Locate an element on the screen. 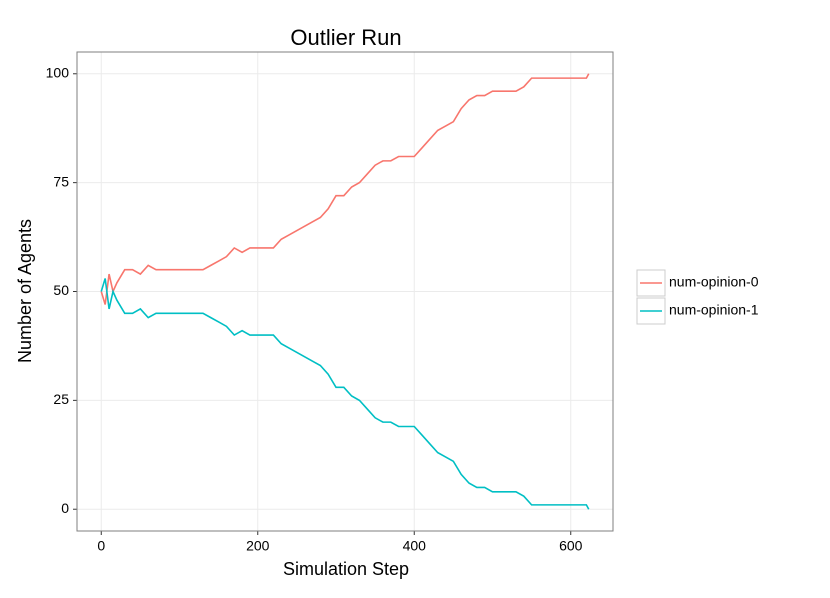 Image resolution: width=830 pixels, height=598 pixels. x-tick-label: 0 is located at coordinates (101, 546).